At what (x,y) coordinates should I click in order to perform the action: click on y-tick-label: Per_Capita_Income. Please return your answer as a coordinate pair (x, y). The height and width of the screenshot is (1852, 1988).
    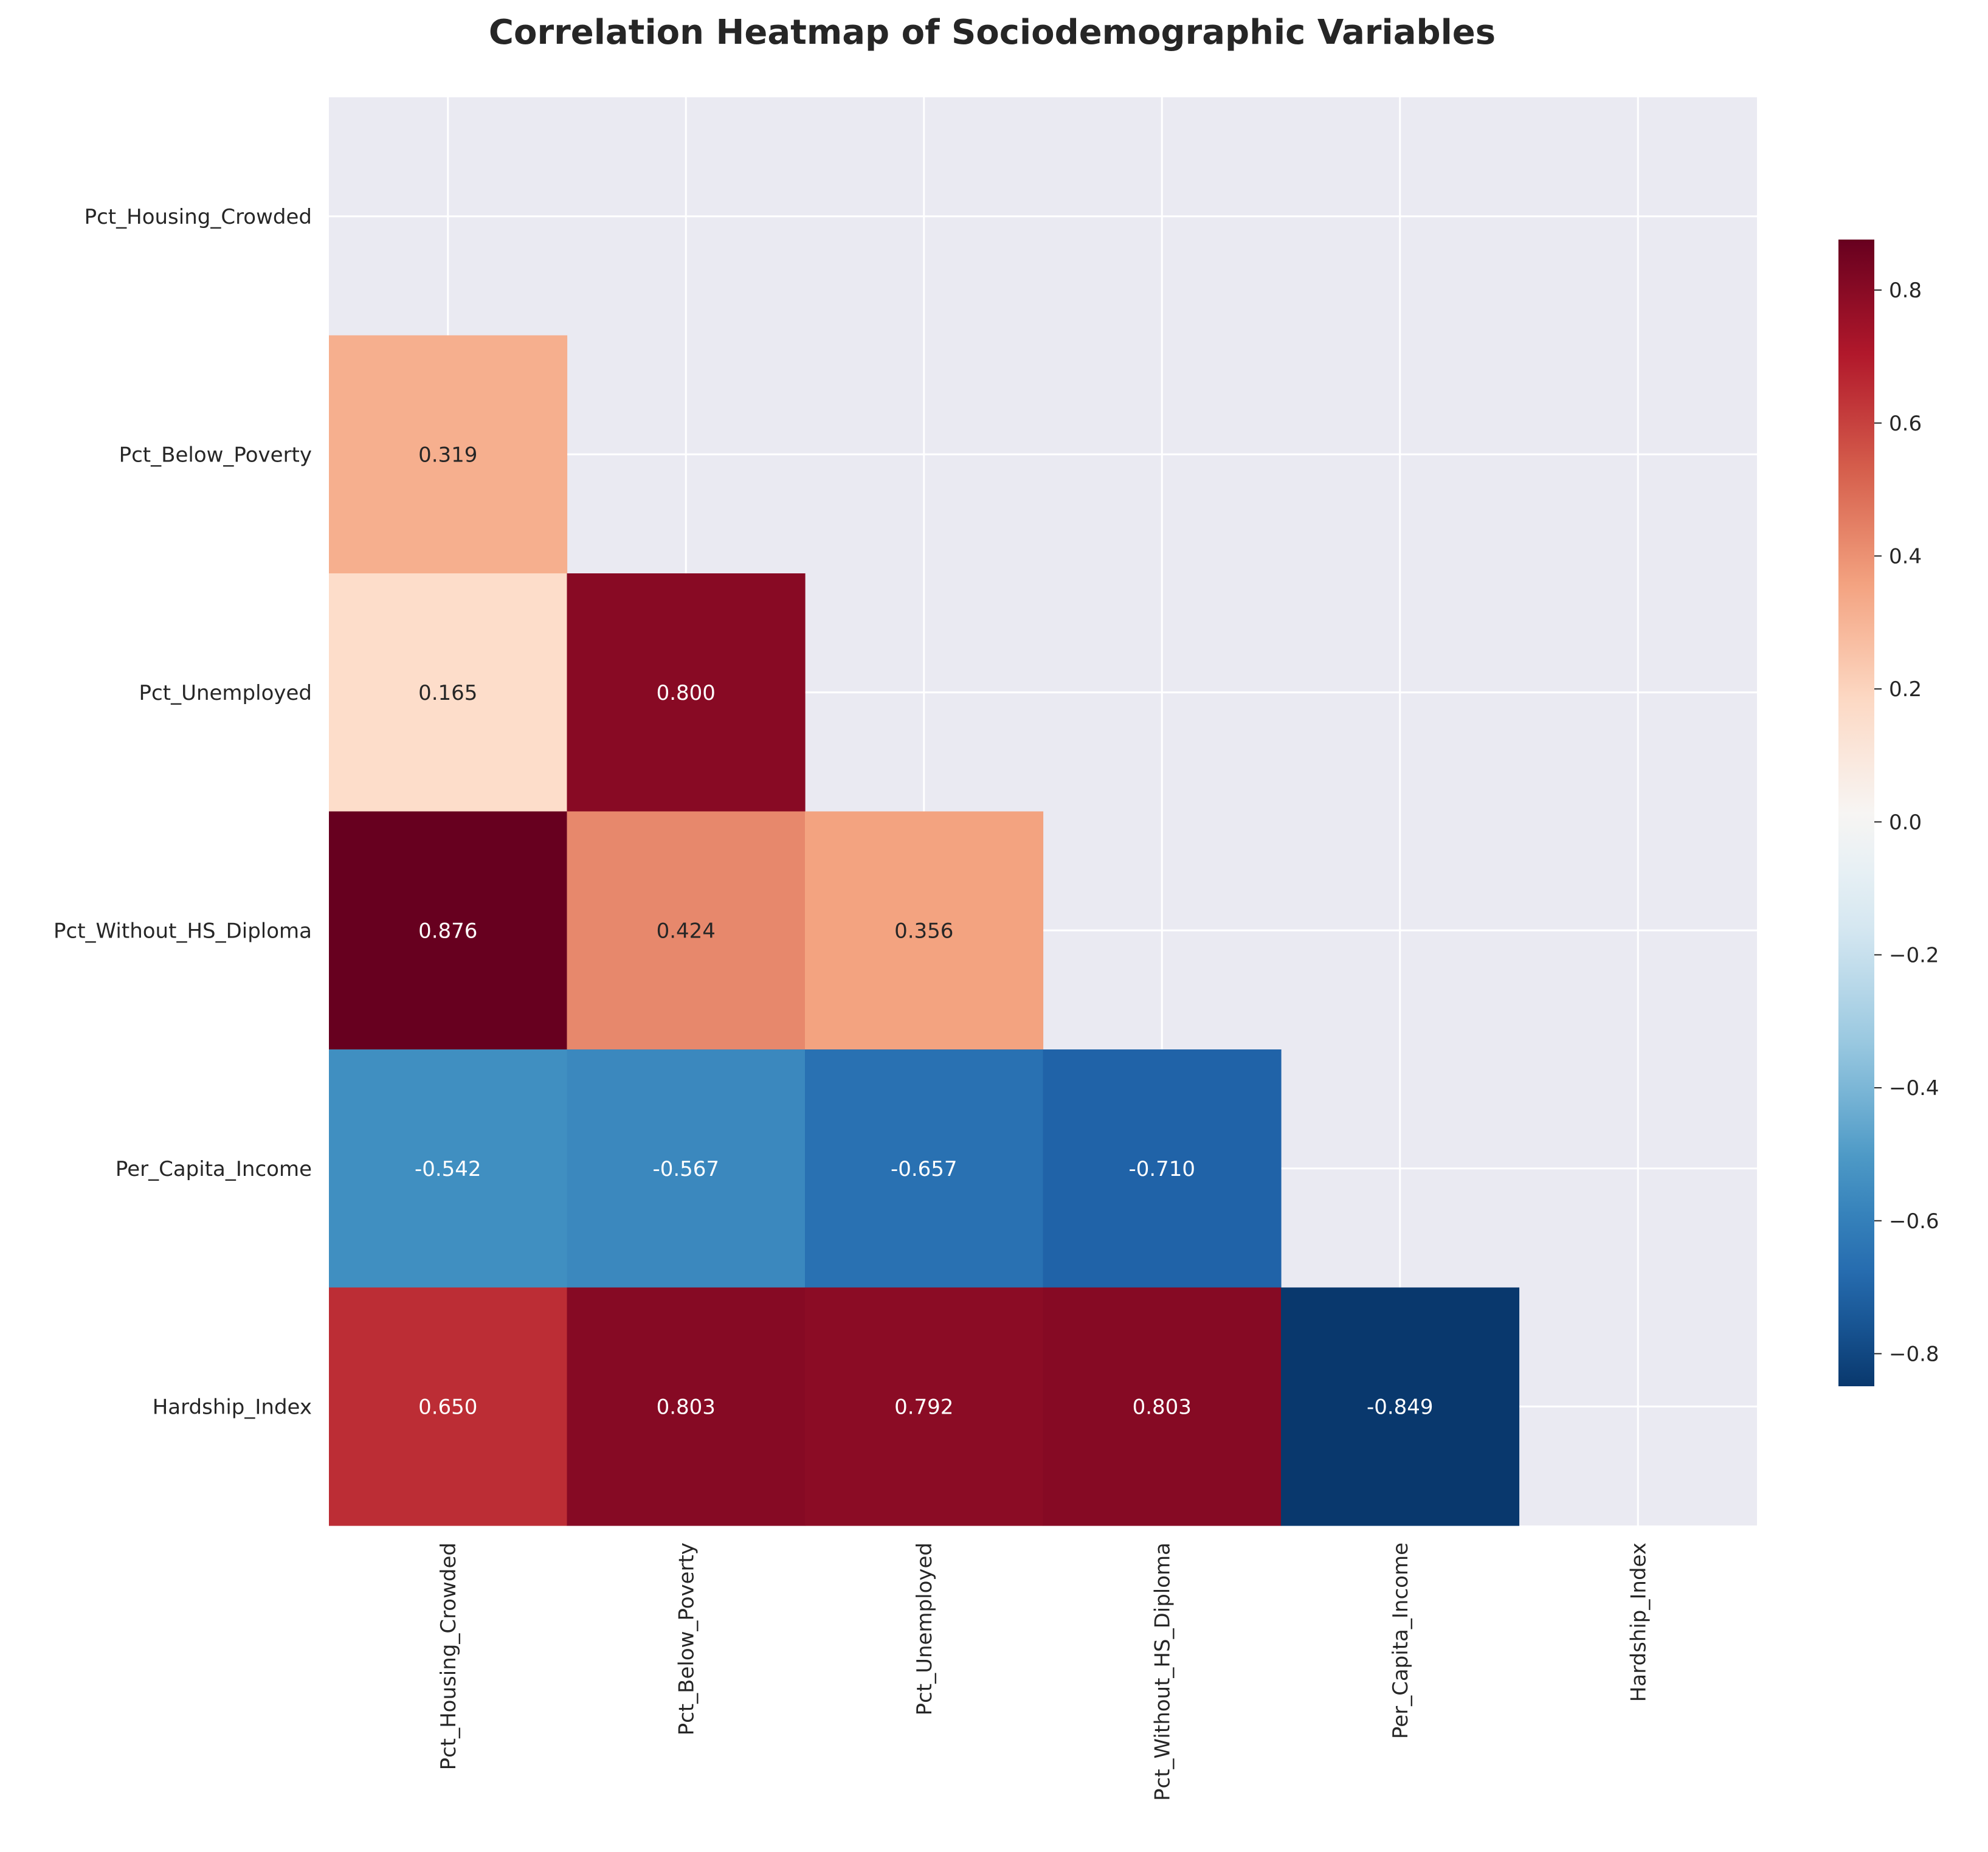
    Looking at the image, I should click on (214, 1169).